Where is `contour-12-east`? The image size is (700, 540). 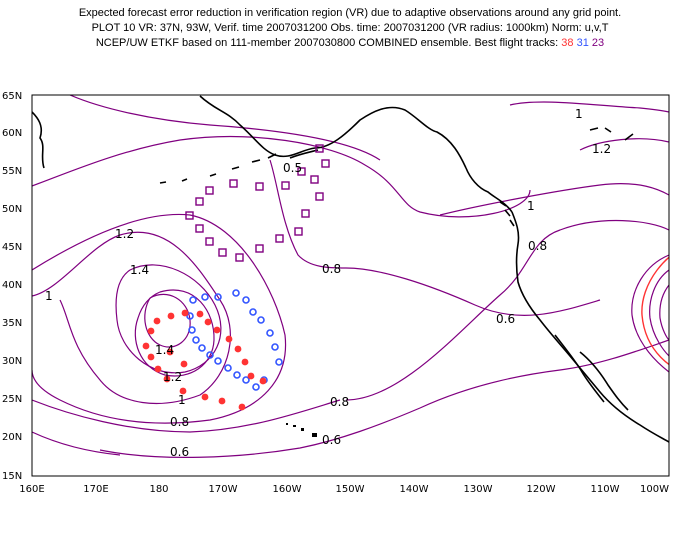
contour-12-east is located at coordinates (624, 144).